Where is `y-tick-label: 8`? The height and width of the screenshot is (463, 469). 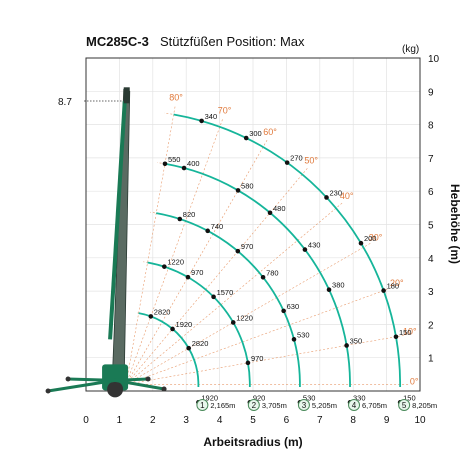 y-tick-label: 8 is located at coordinates (431, 126).